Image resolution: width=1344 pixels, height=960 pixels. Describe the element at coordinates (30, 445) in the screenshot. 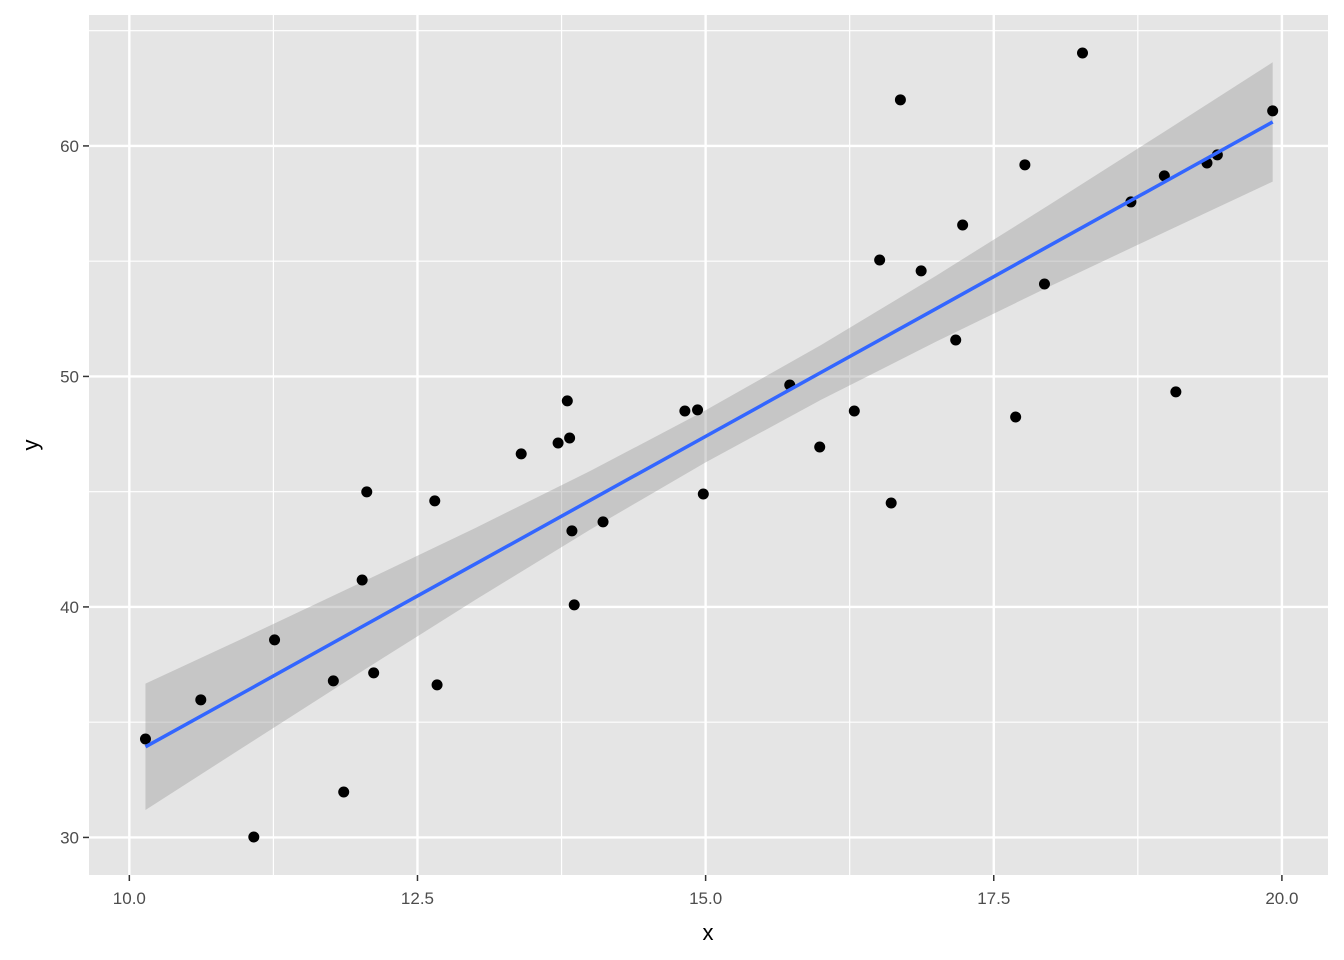

I see `y-axis-title: y` at that location.